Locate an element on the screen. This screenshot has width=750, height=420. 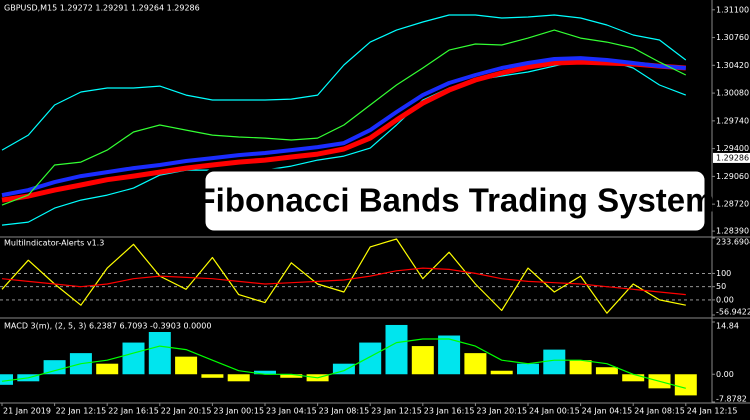
x-tick-label: 24 Jan 08:15 is located at coordinates (659, 411).